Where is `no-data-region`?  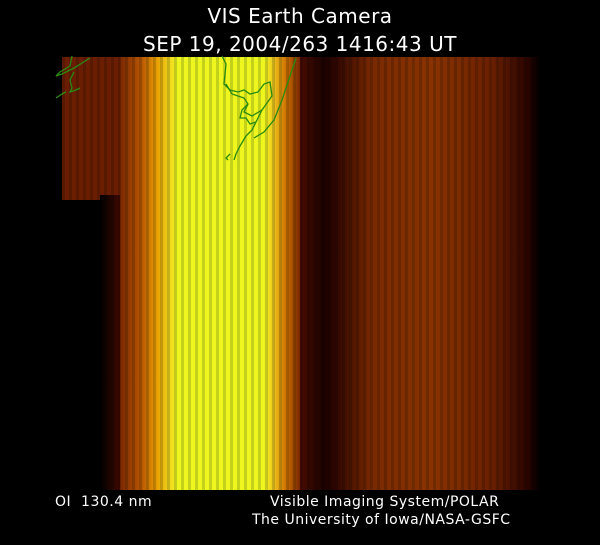 no-data-region is located at coordinates (82, 345).